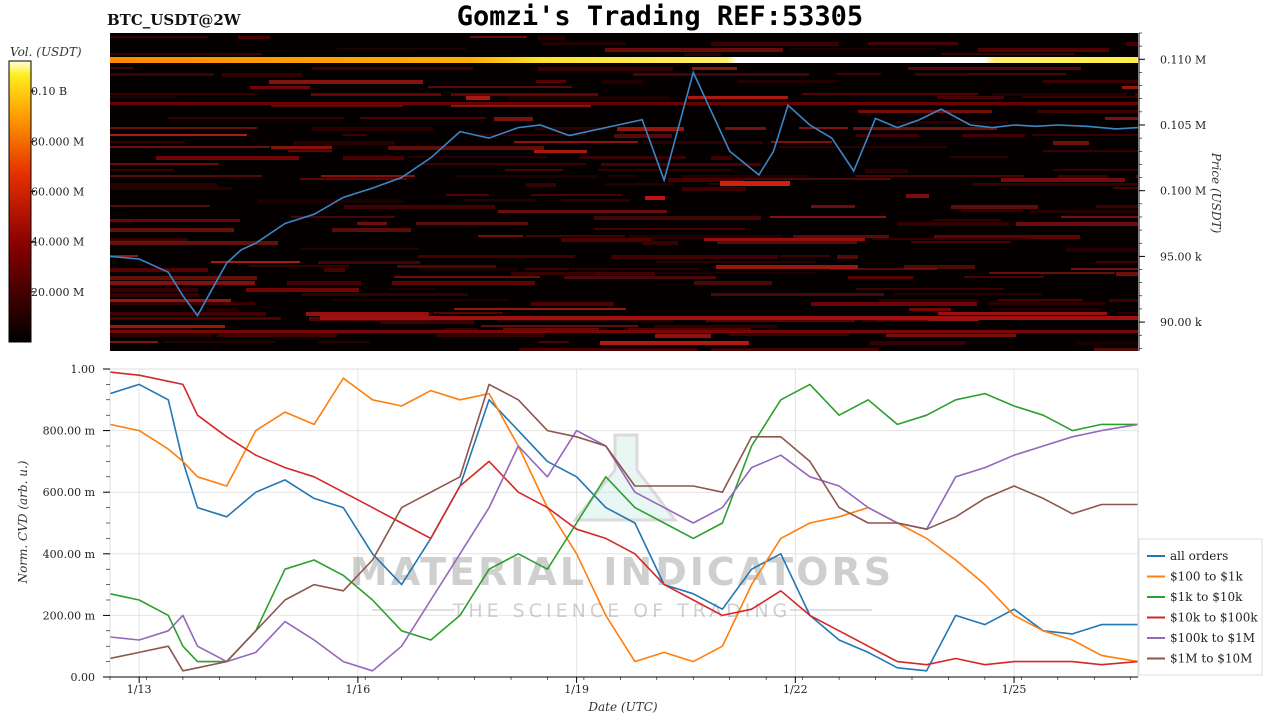  Describe the element at coordinates (57, 141) in the screenshot. I see `colorbar-tick-label: 80.000 M` at that location.